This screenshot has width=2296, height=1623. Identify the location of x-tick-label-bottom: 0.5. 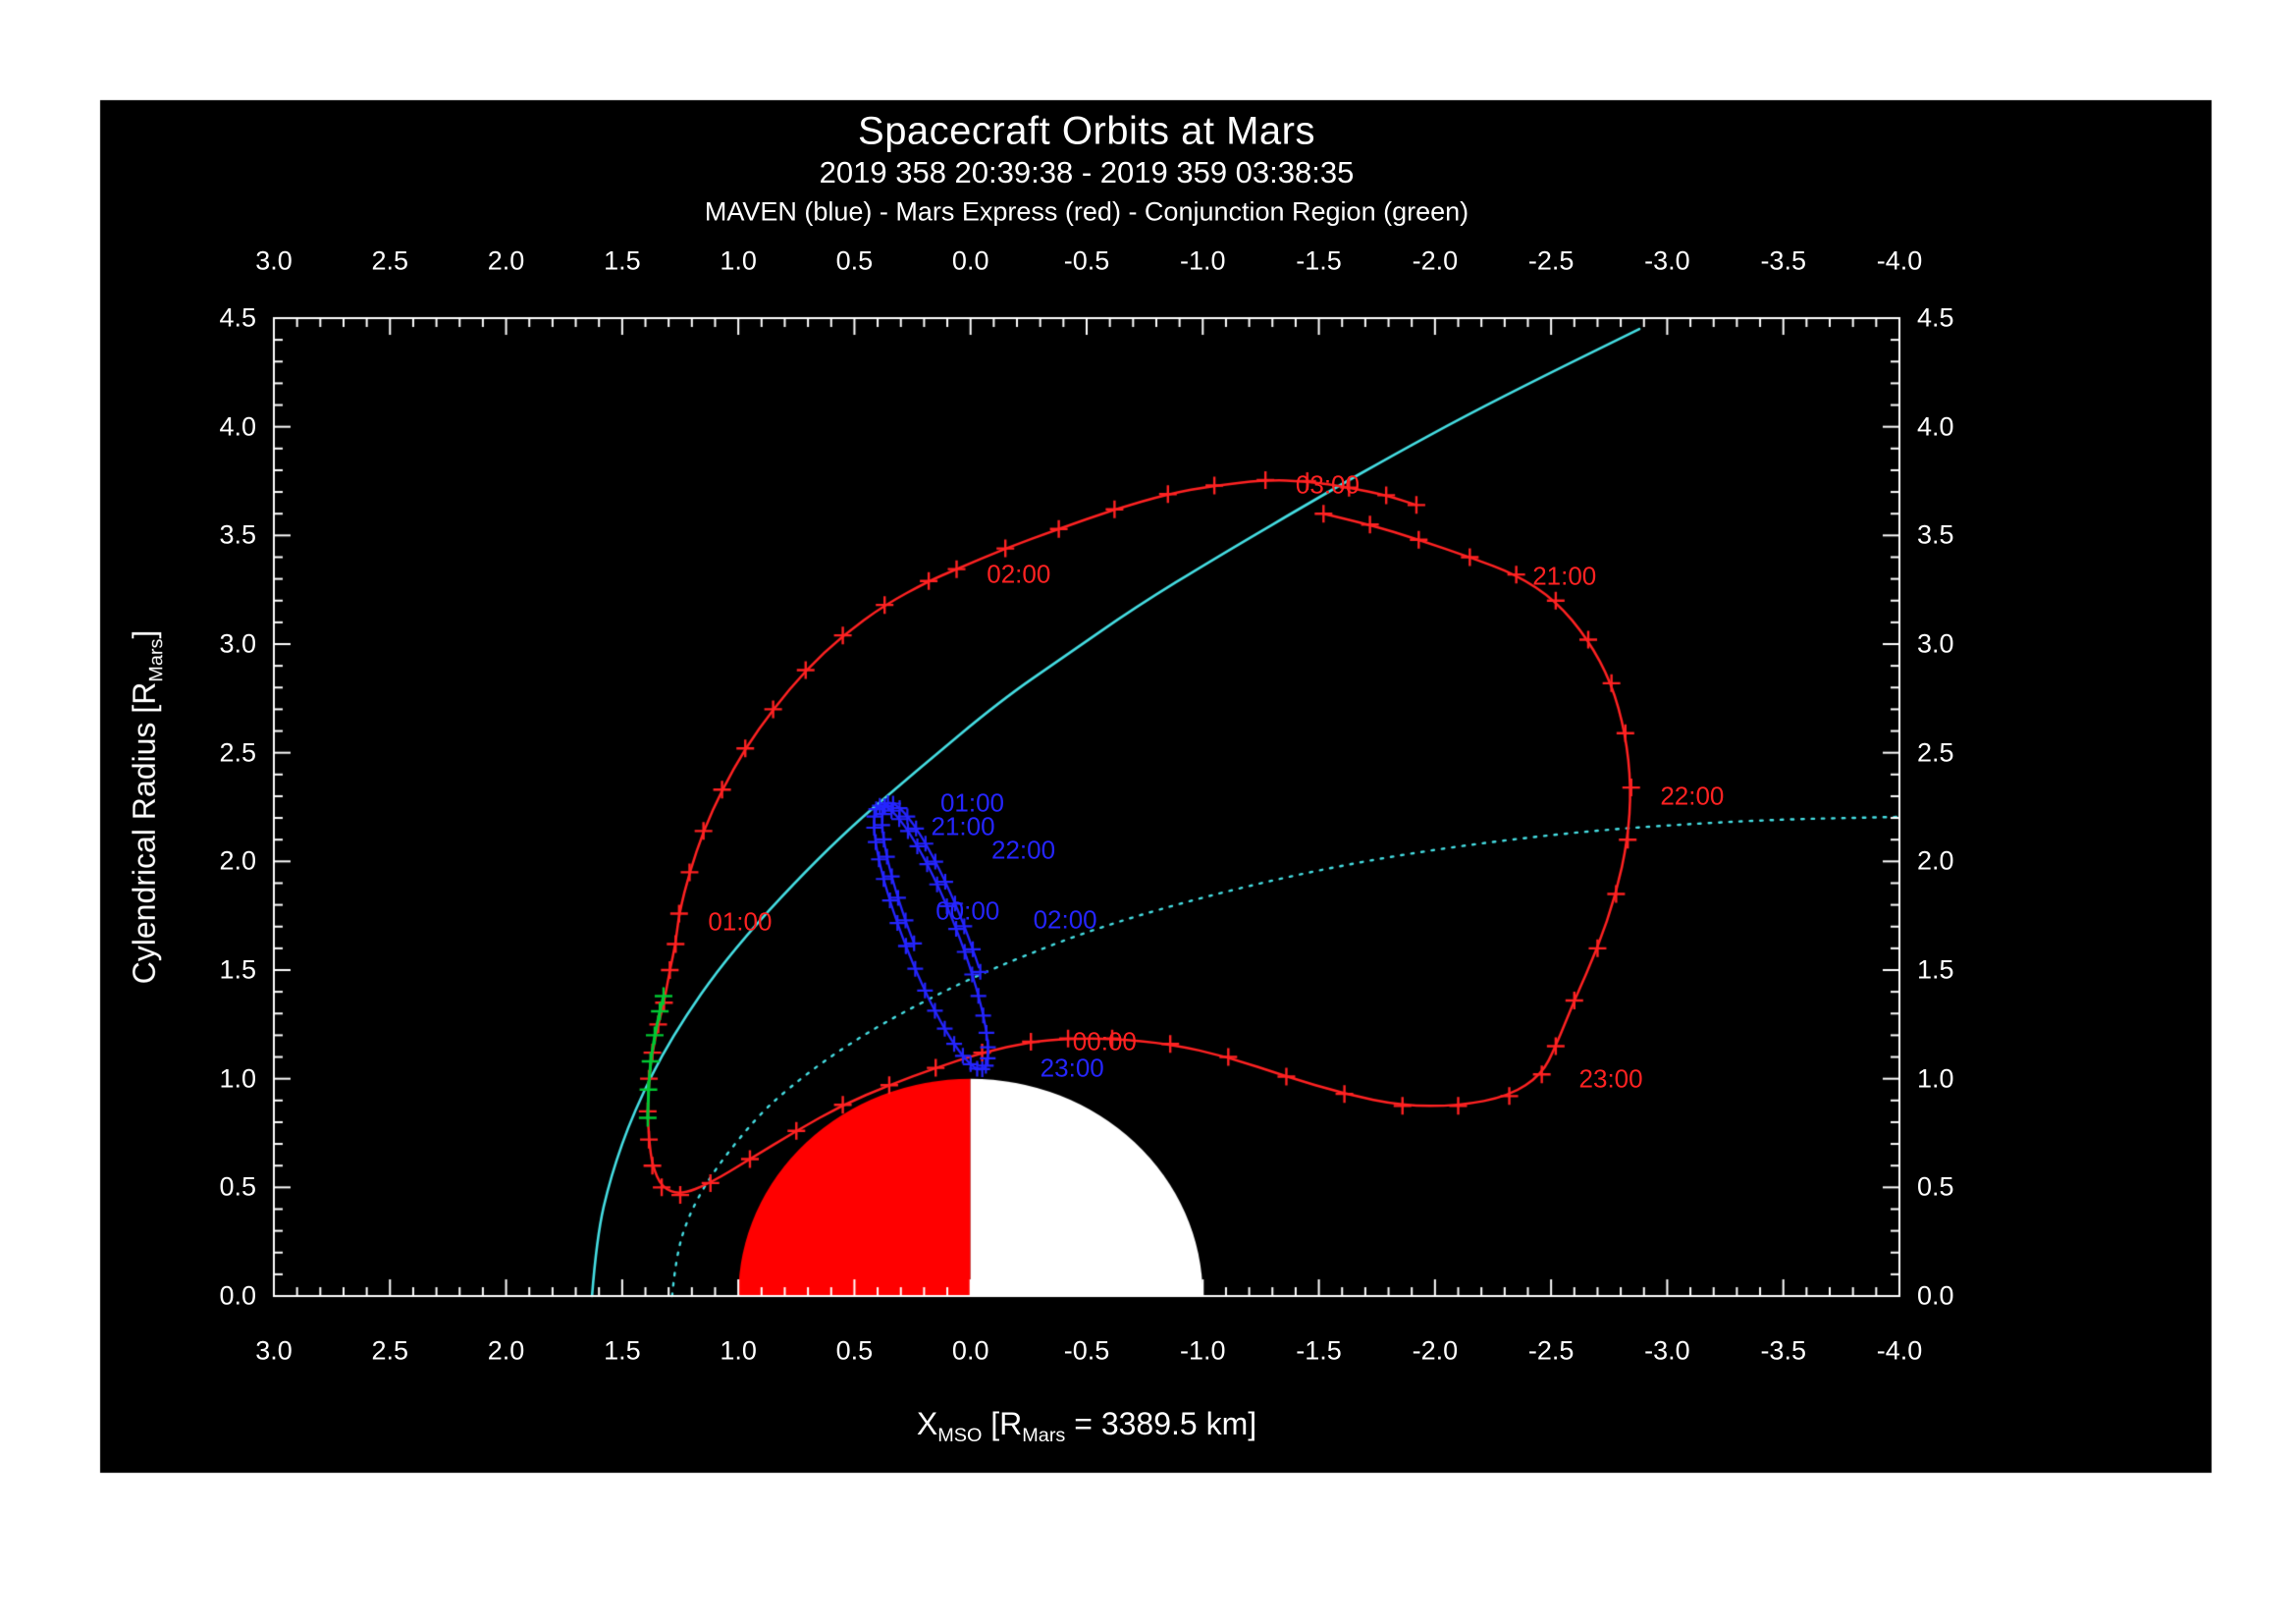
(855, 1350).